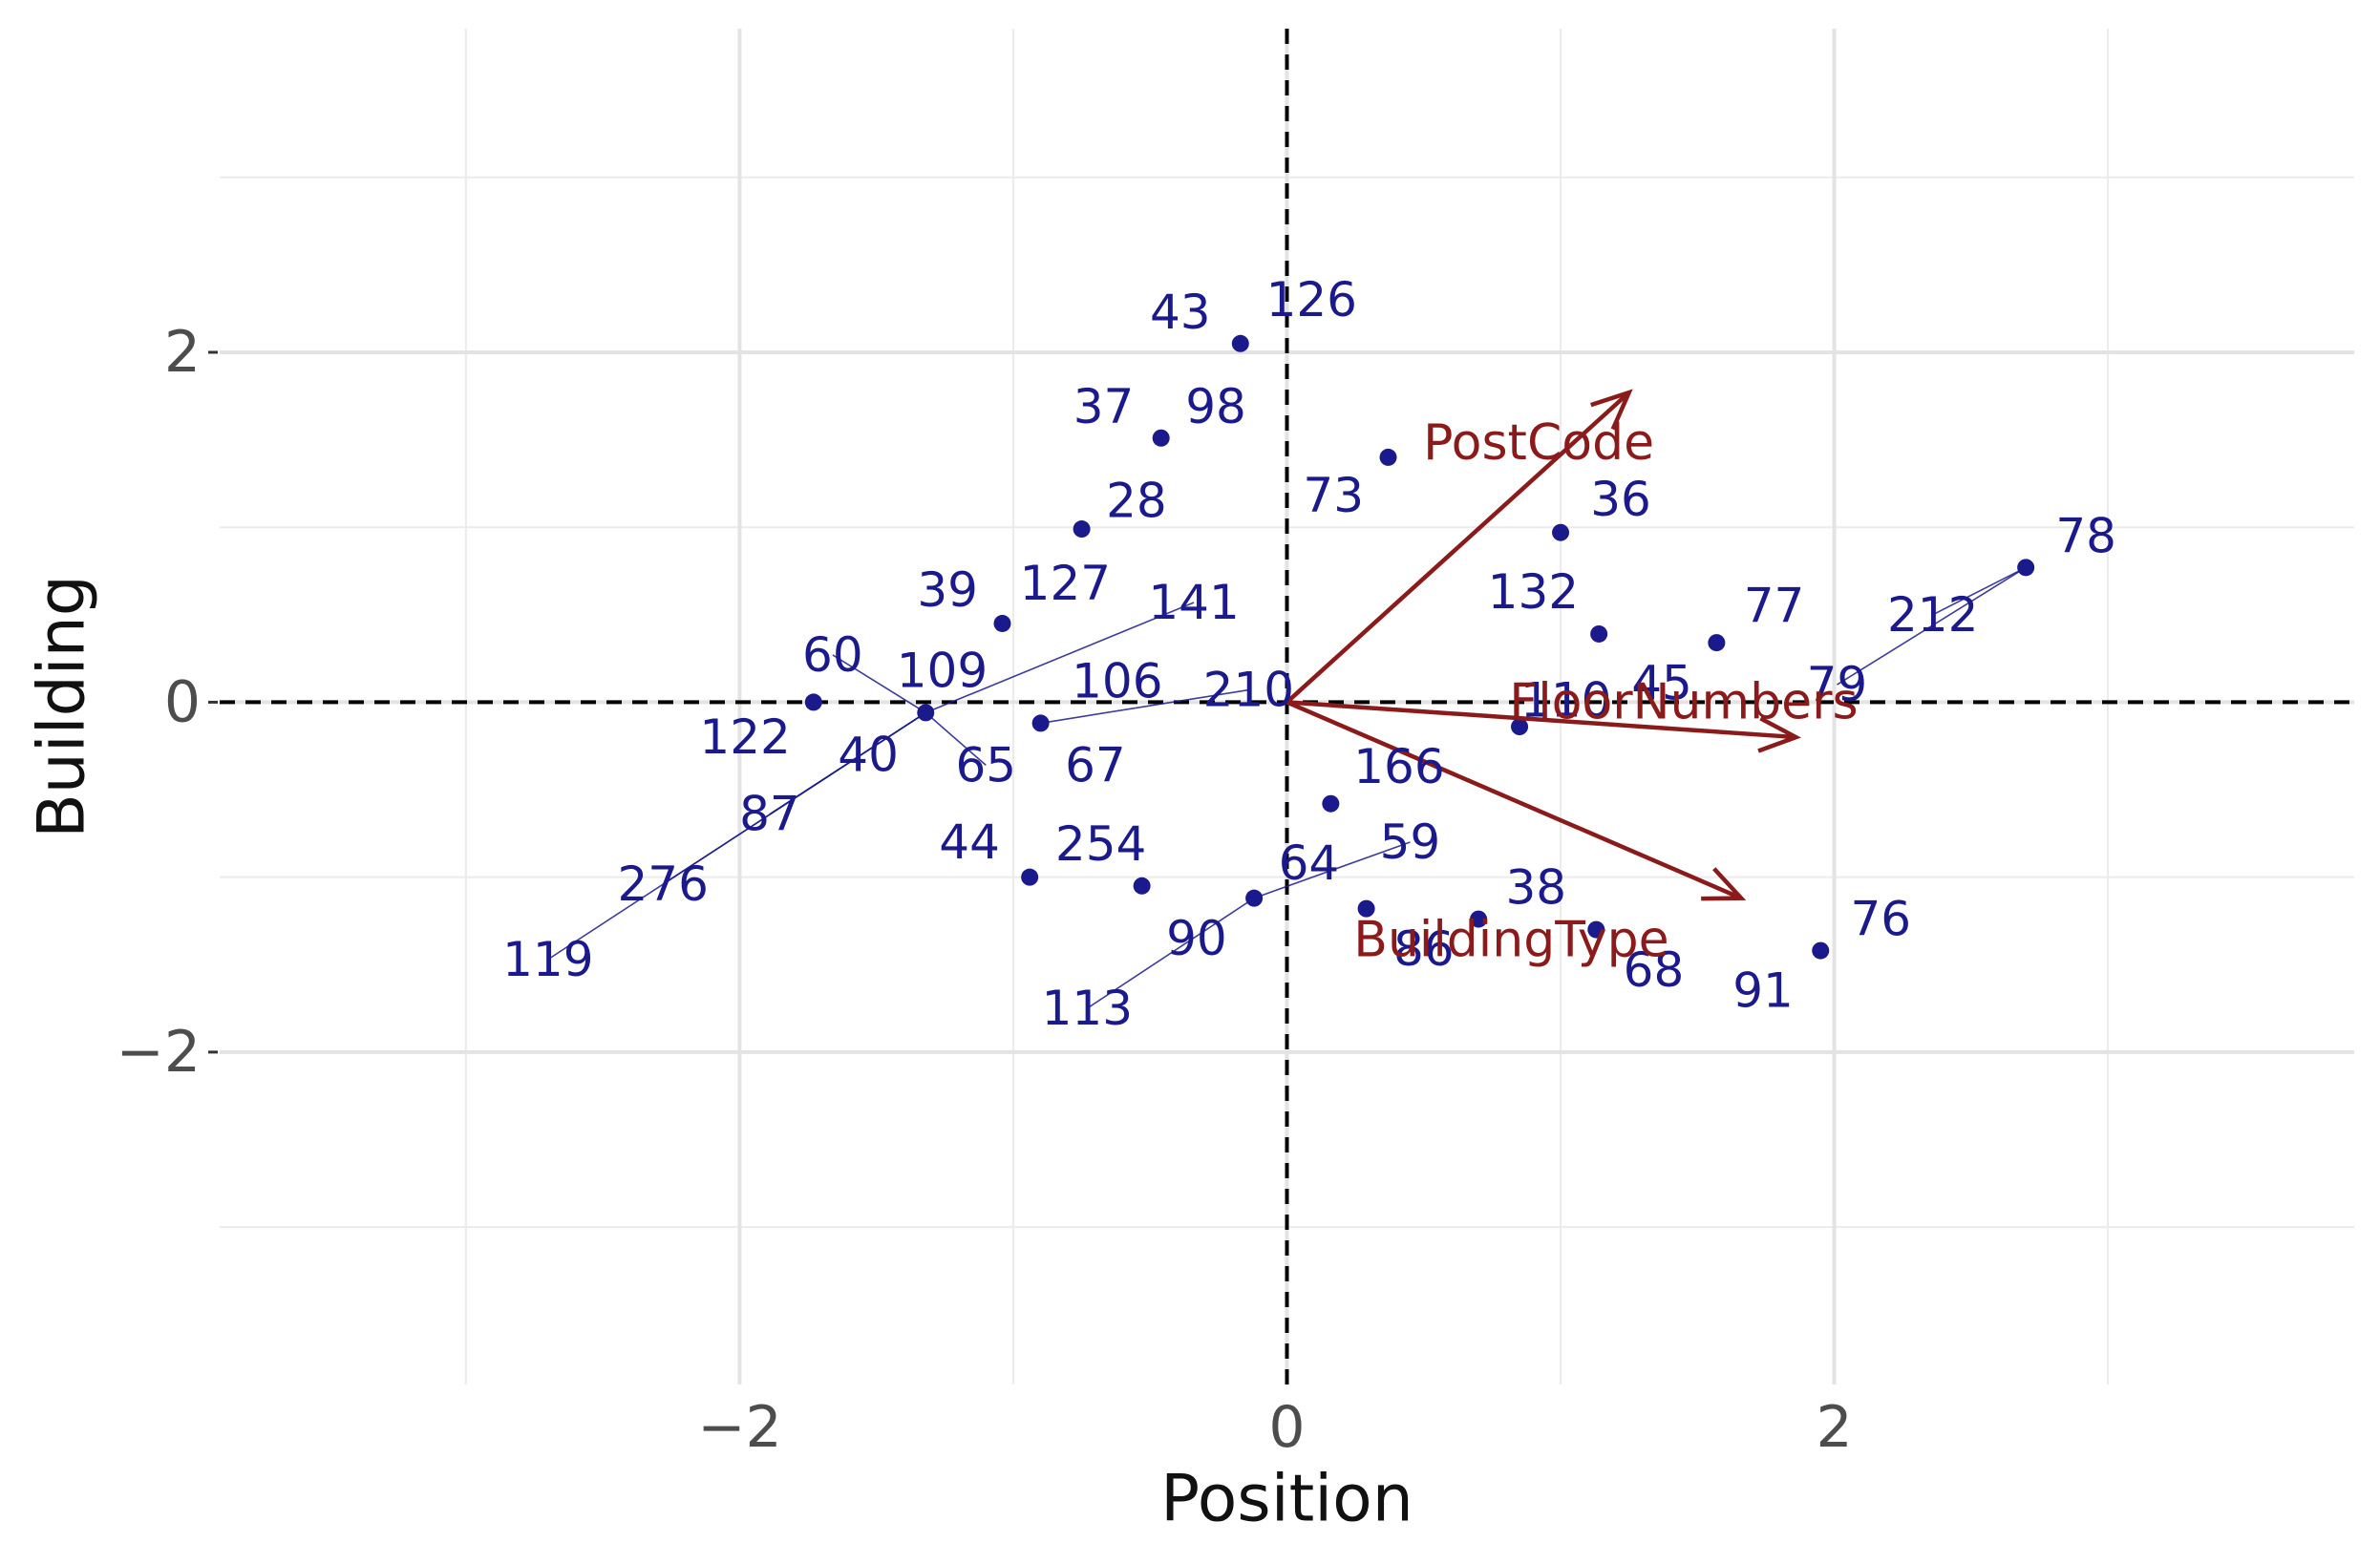  I want to click on point-label: 166, so click(1399, 766).